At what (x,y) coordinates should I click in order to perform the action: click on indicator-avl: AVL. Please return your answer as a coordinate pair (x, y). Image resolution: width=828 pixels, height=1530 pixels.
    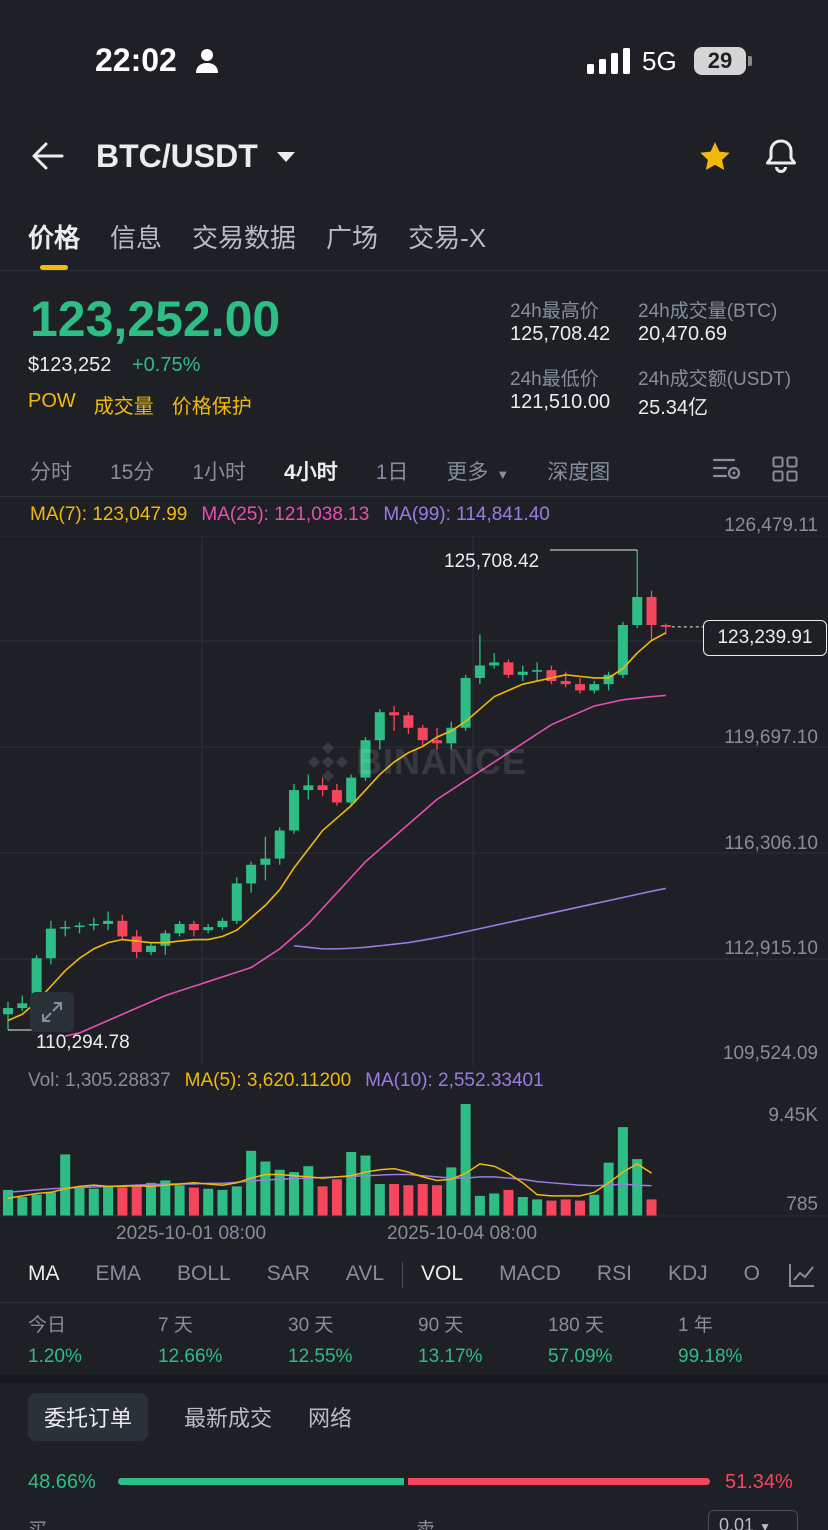
    Looking at the image, I should click on (365, 1273).